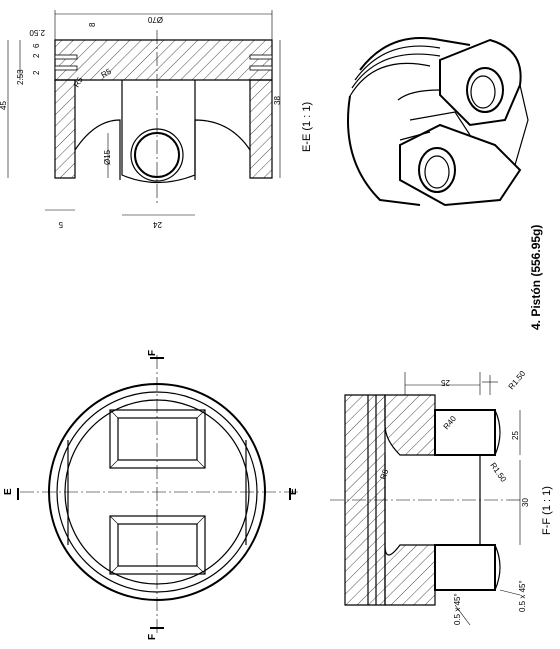 The height and width of the screenshot is (649, 560). What do you see at coordinates (152, 353) in the screenshot?
I see `section-marker-f-top: F` at bounding box center [152, 353].